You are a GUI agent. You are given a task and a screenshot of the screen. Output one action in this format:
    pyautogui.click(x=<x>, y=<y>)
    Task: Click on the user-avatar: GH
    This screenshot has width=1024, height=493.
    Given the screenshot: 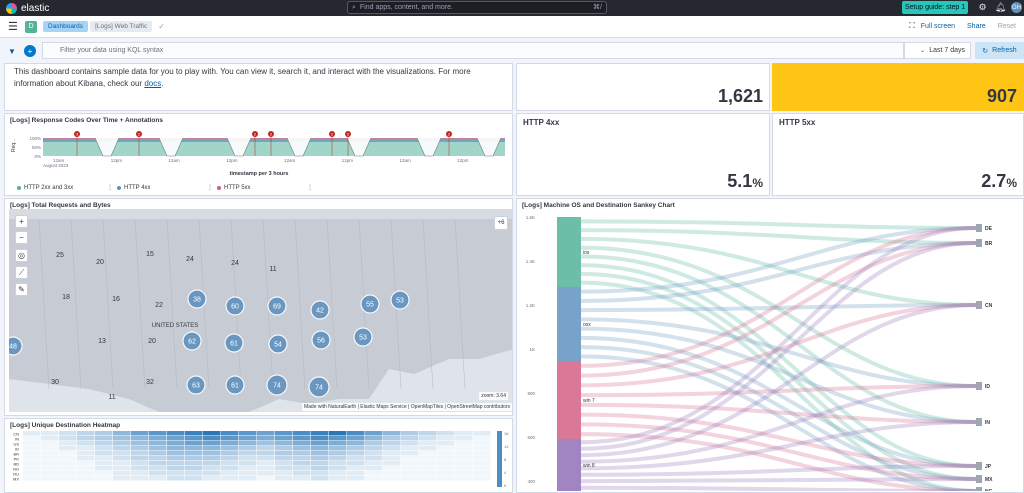 What is the action you would take?
    pyautogui.click(x=1016, y=7)
    